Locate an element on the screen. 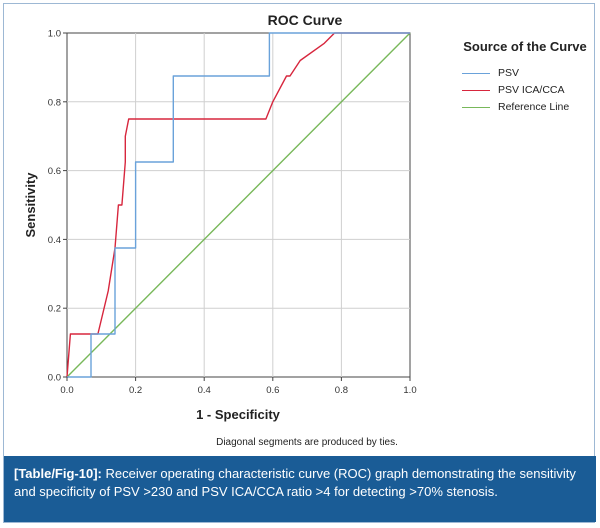  x-tick-label: 0.8 is located at coordinates (341, 390).